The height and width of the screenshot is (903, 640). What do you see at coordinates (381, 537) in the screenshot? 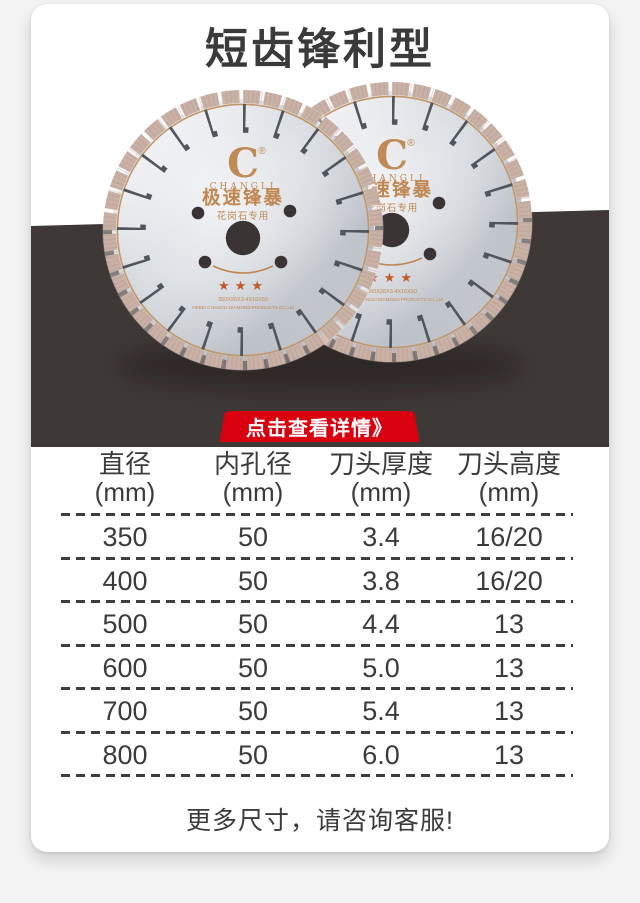
I see `cell-thickness: 3.4` at bounding box center [381, 537].